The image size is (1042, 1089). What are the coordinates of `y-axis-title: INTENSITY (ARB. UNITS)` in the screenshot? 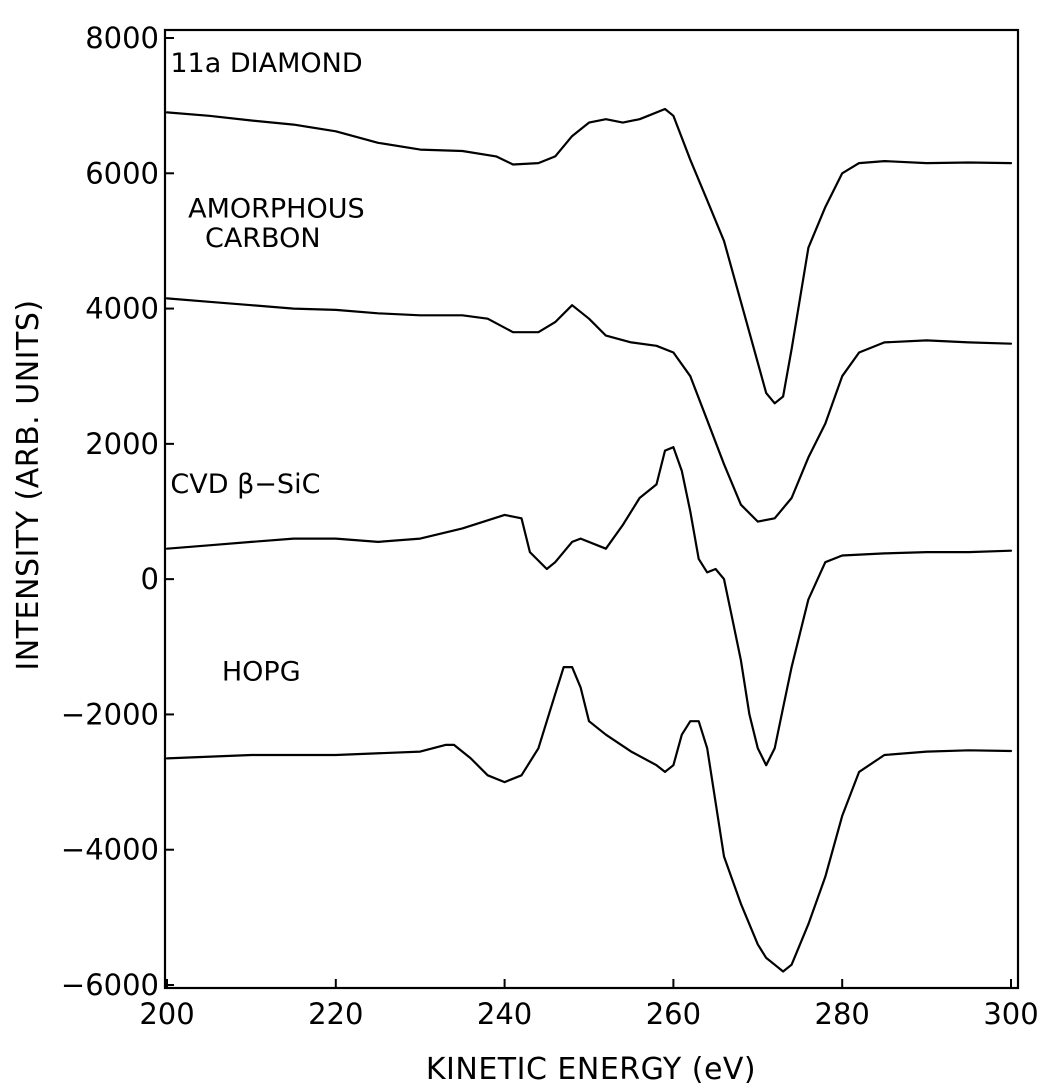 It's located at (28, 484).